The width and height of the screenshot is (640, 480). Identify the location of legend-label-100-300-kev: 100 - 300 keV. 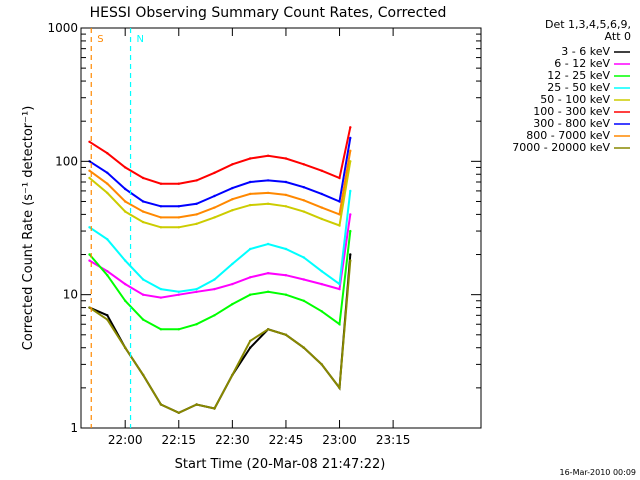
(571, 111).